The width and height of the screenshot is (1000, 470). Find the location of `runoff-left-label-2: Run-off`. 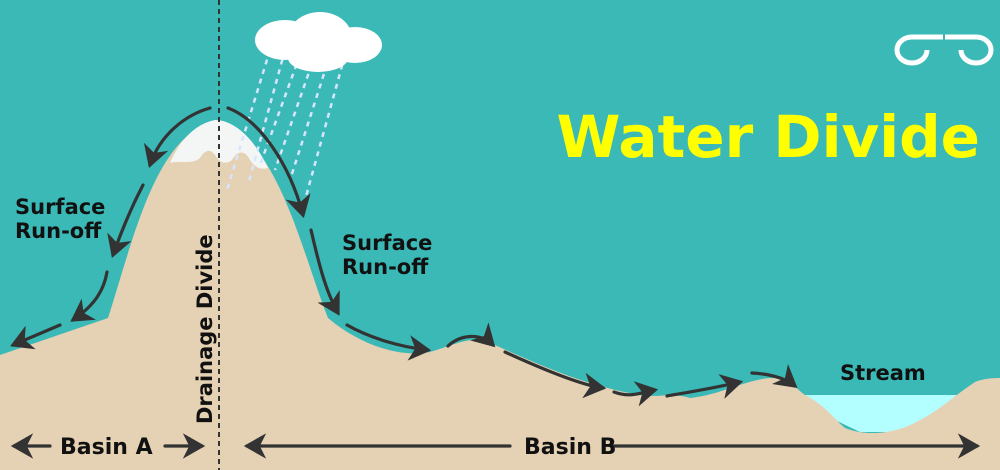

runoff-left-label-2: Run-off is located at coordinates (58, 231).